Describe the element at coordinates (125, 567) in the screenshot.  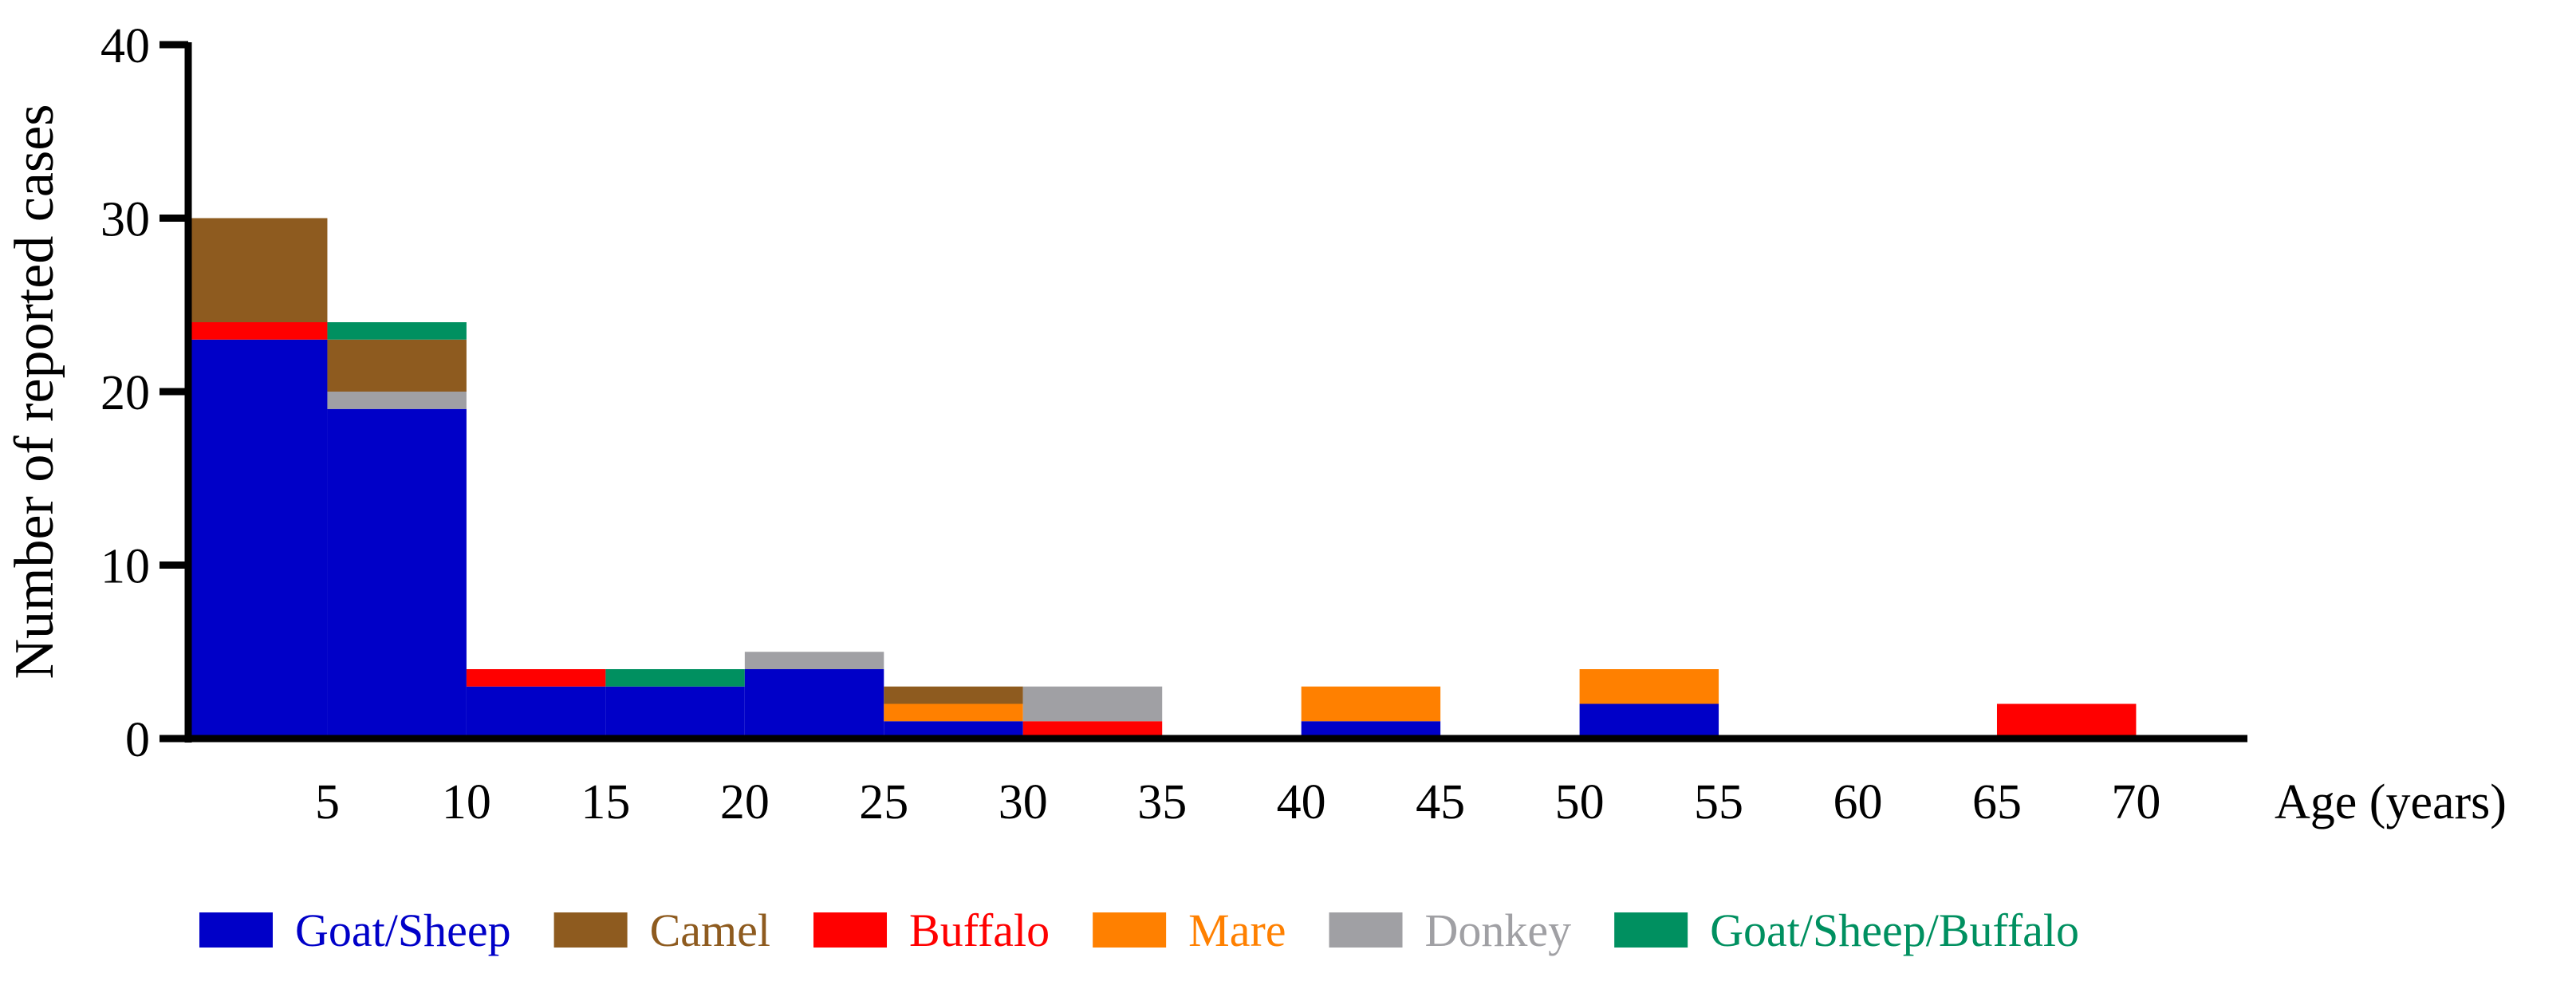
I see `y-tick-label: 10` at that location.